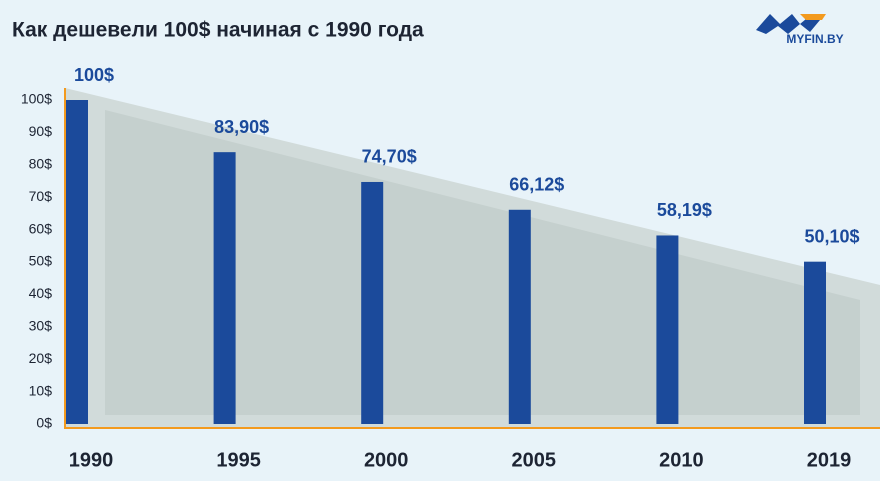  I want to click on y-tick-label: 80$, so click(41, 164).